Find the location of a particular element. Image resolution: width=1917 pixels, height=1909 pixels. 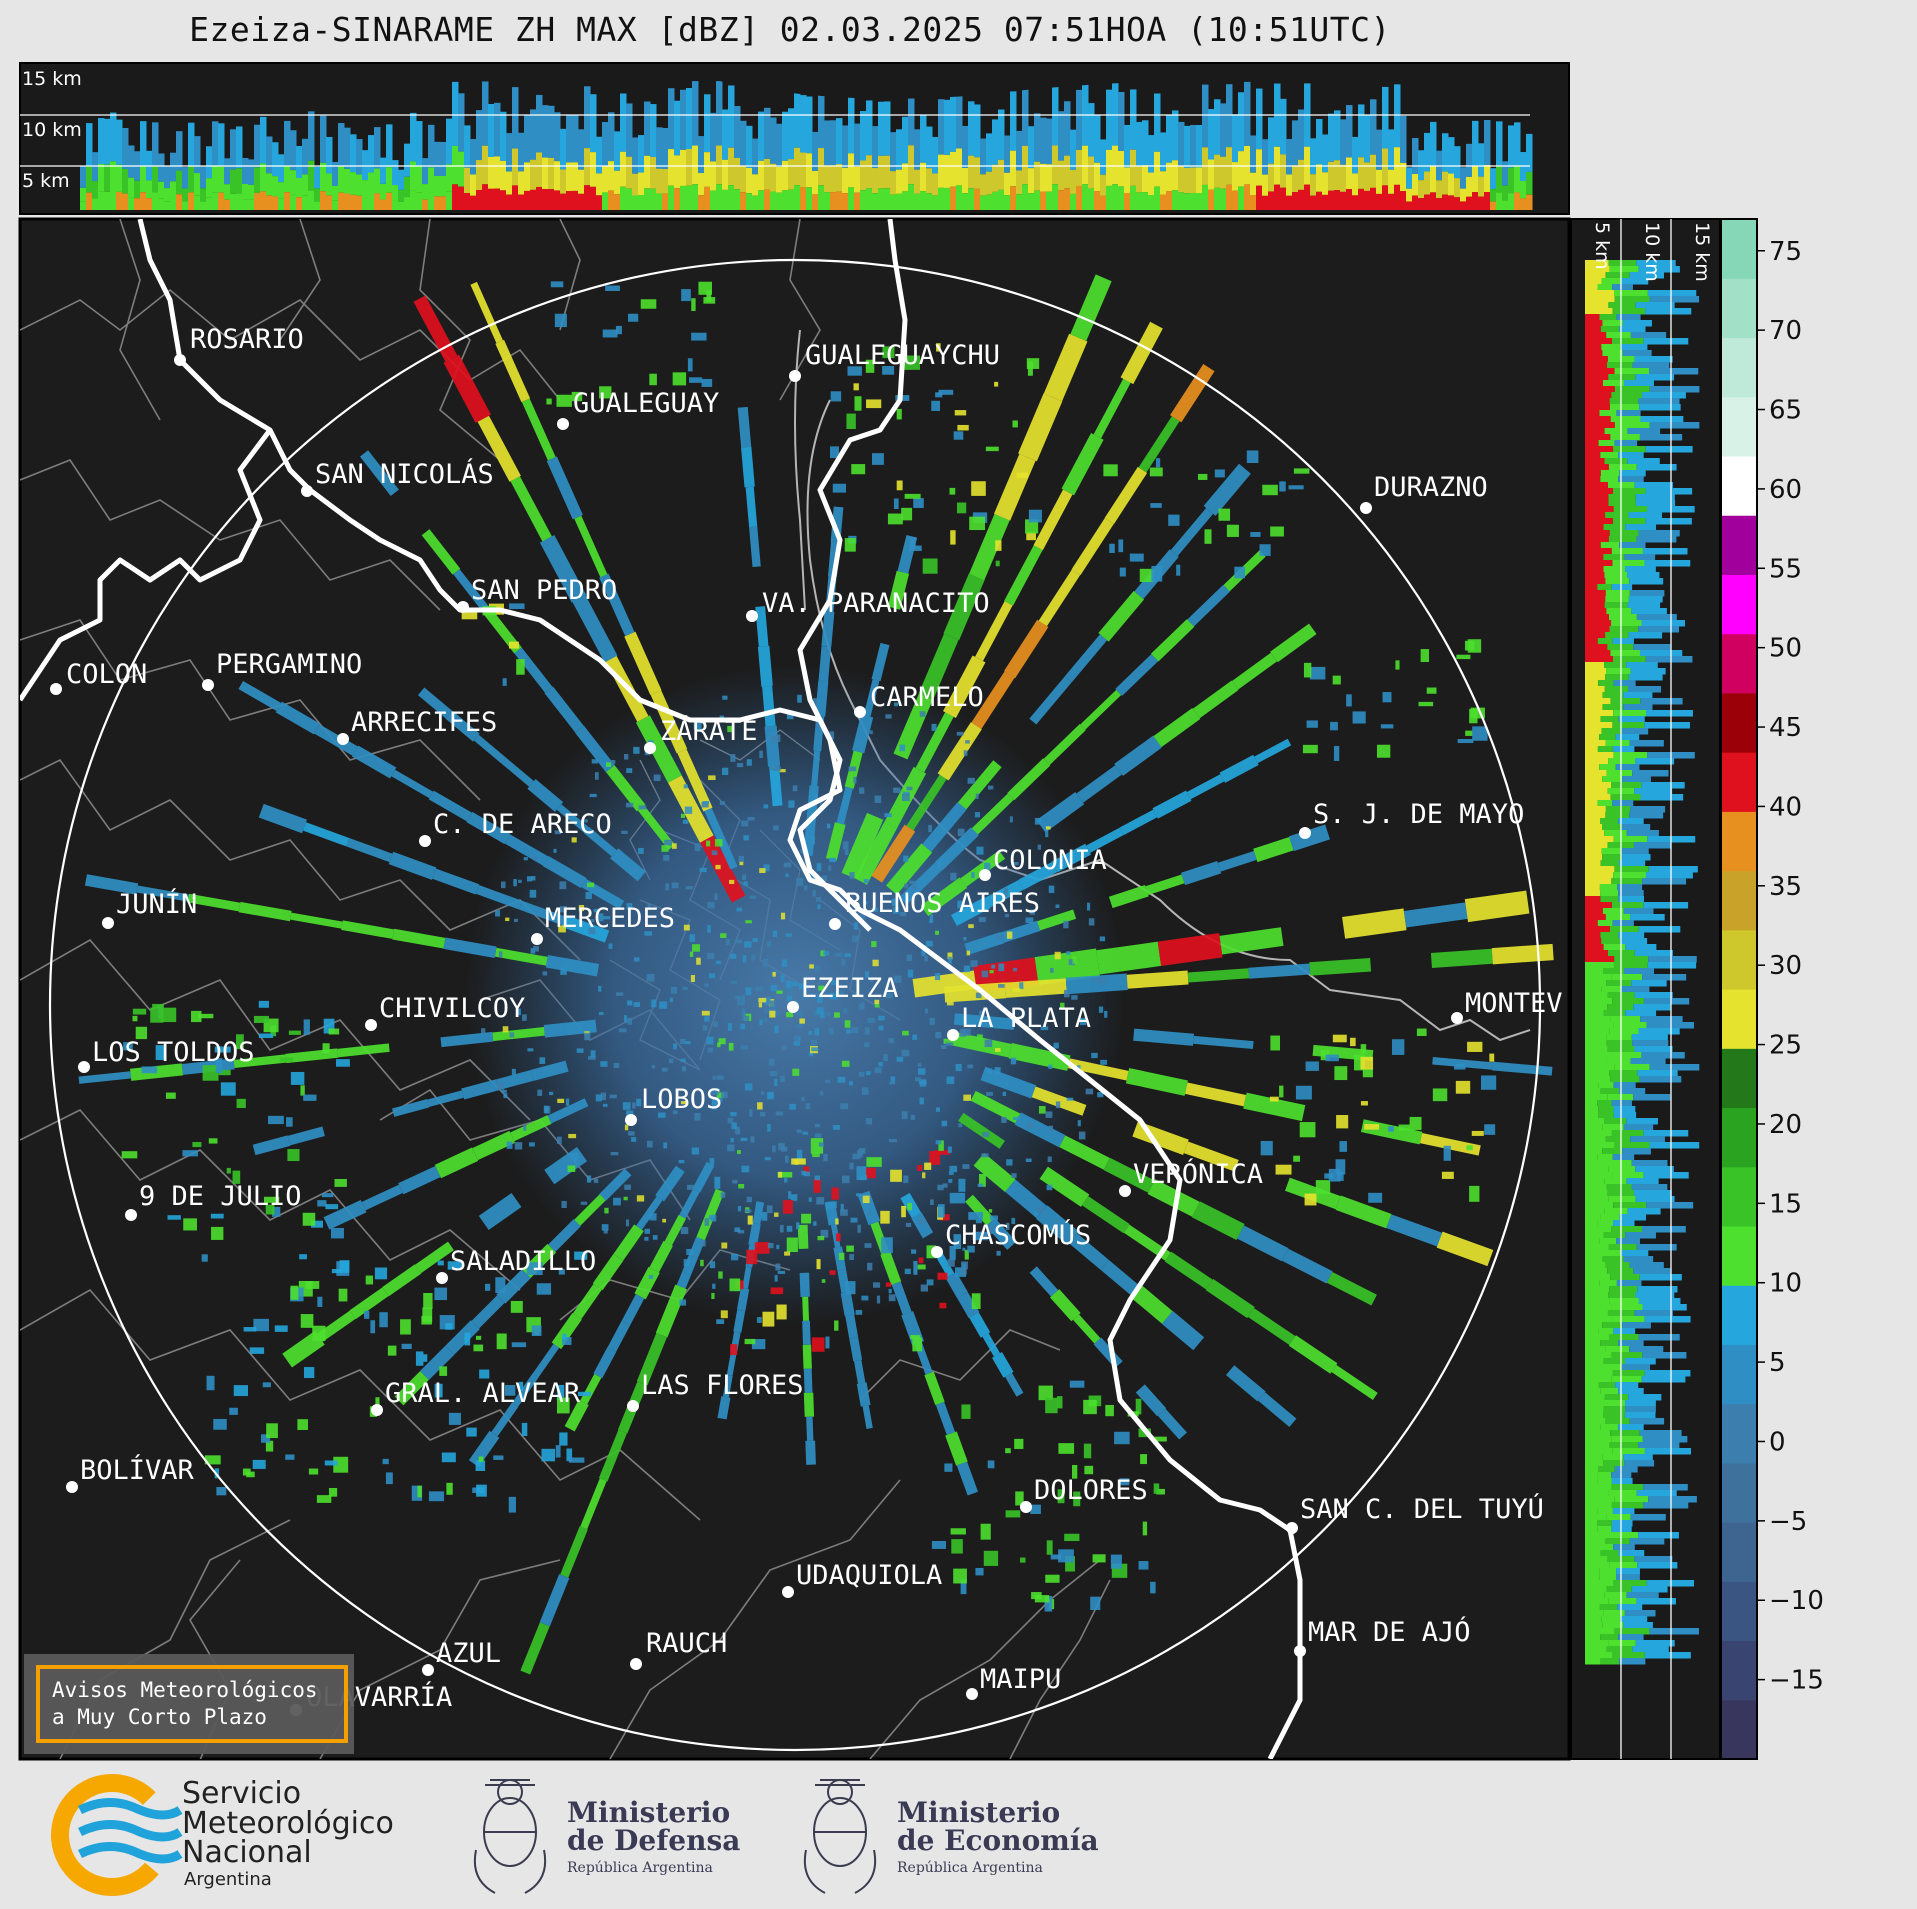

city-label: ROSARIO is located at coordinates (247, 339).